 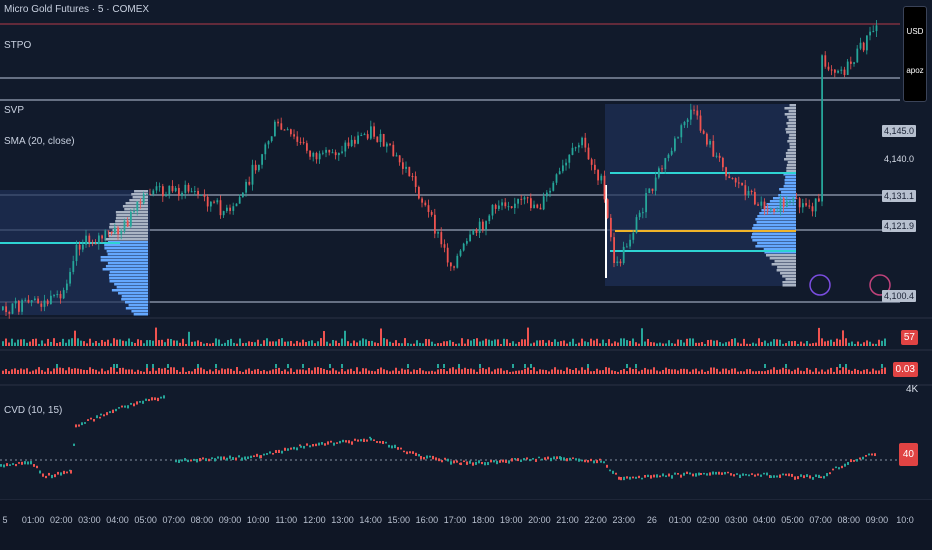 I want to click on time-axis-label: 02:00, so click(x=708, y=520).